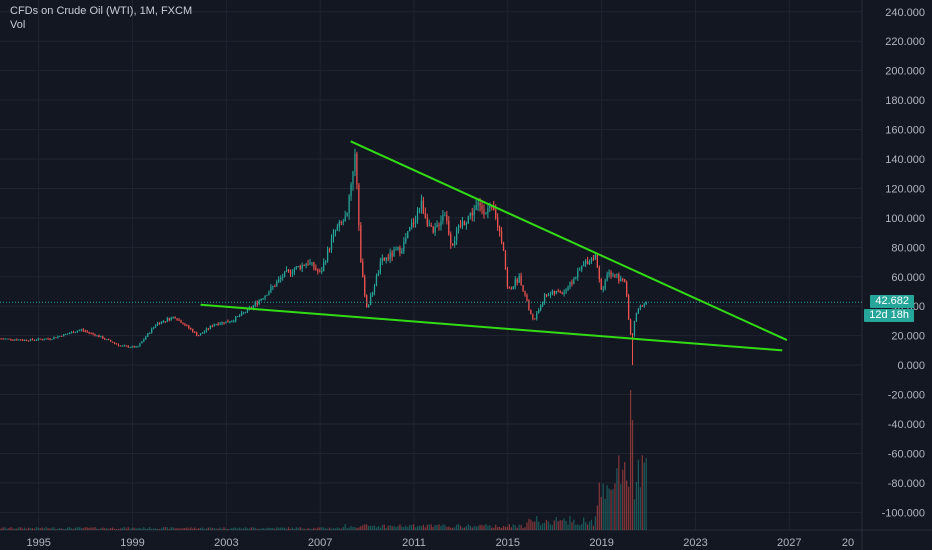 This screenshot has height=550, width=932. What do you see at coordinates (414, 543) in the screenshot?
I see `x-tick-label: 2011` at bounding box center [414, 543].